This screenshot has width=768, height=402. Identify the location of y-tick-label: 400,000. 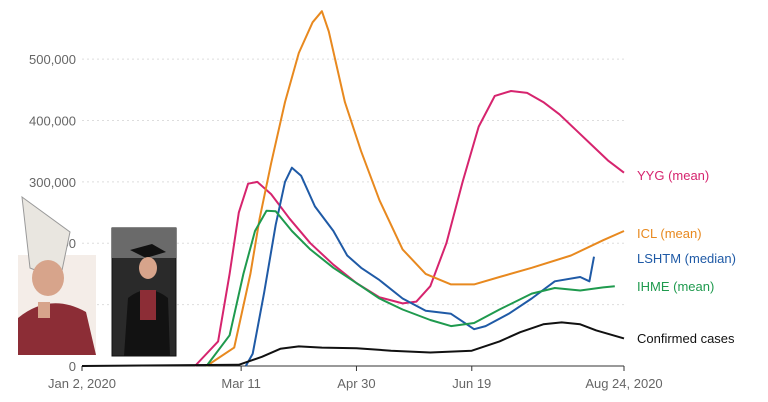
(52, 120).